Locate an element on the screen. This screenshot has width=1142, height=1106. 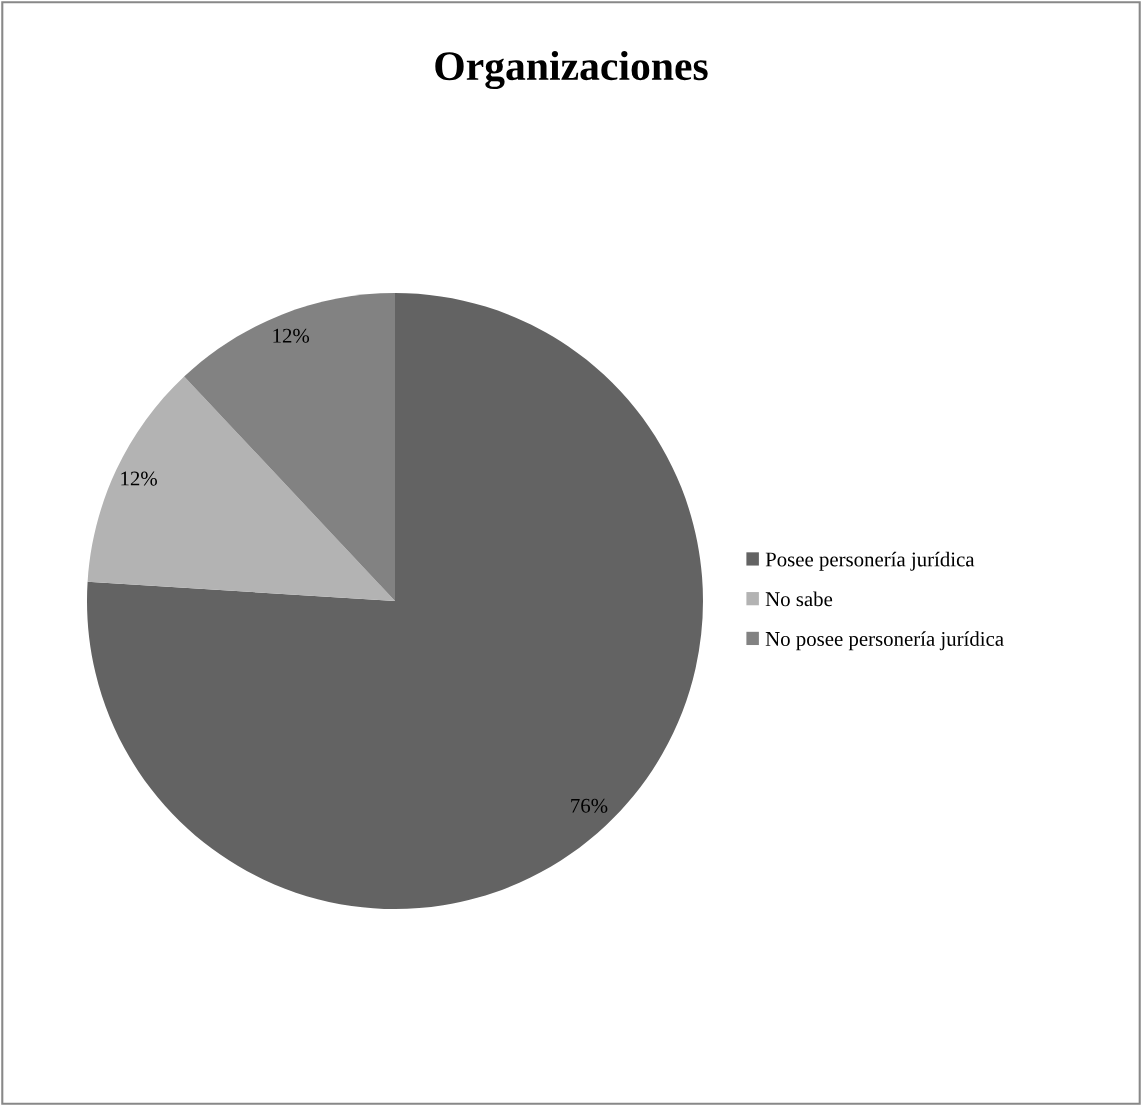
legend-label: No sabe is located at coordinates (799, 599).